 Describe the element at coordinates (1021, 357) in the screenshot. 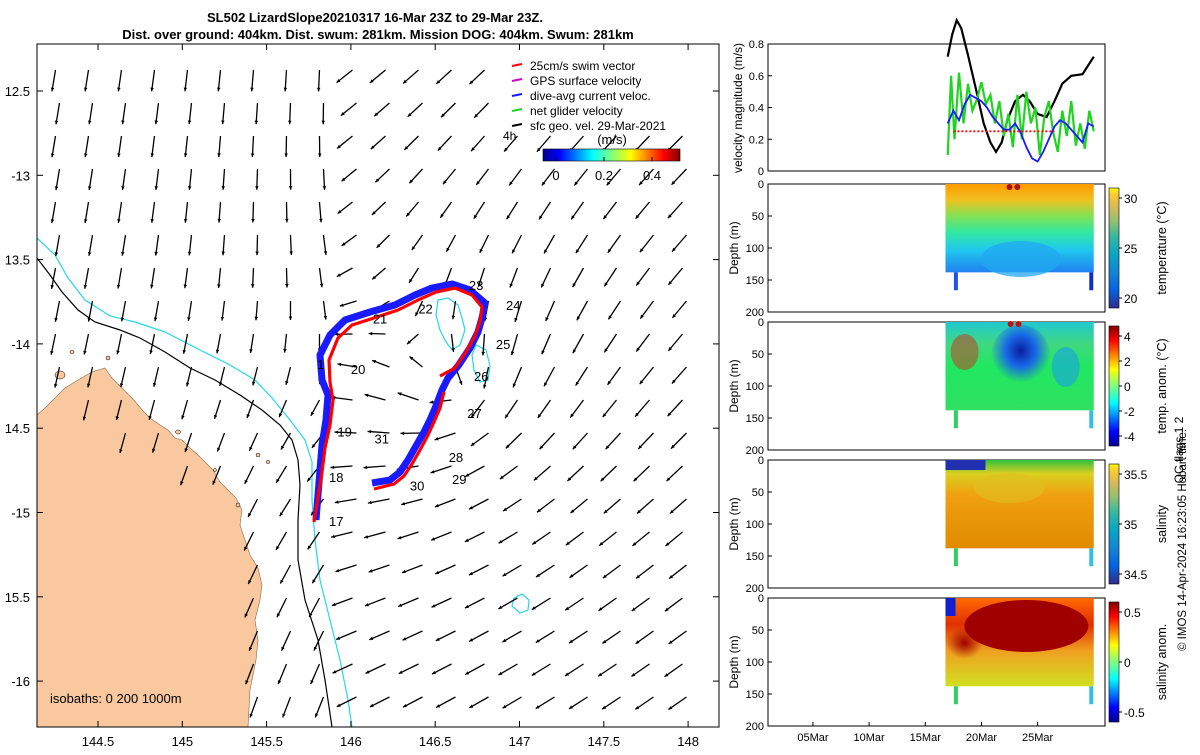

I see `cold-anomaly` at that location.